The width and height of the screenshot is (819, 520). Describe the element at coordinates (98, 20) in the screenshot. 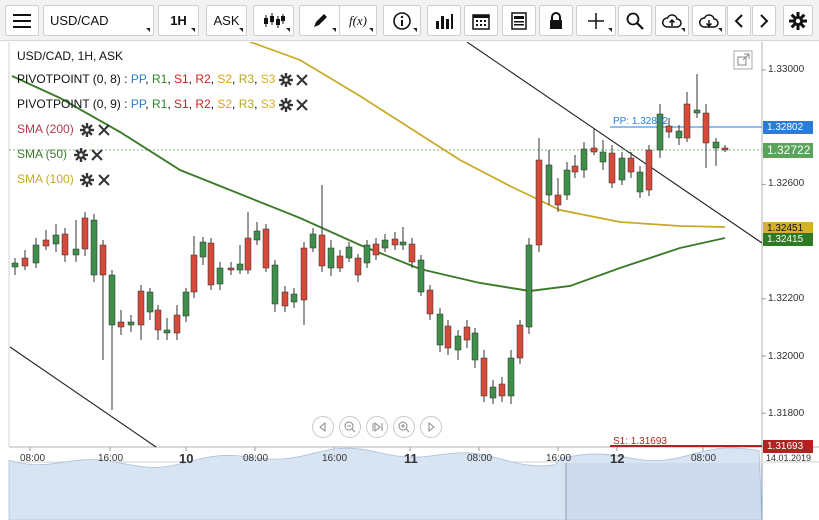

I see `symbol-select: USD/CAD` at that location.